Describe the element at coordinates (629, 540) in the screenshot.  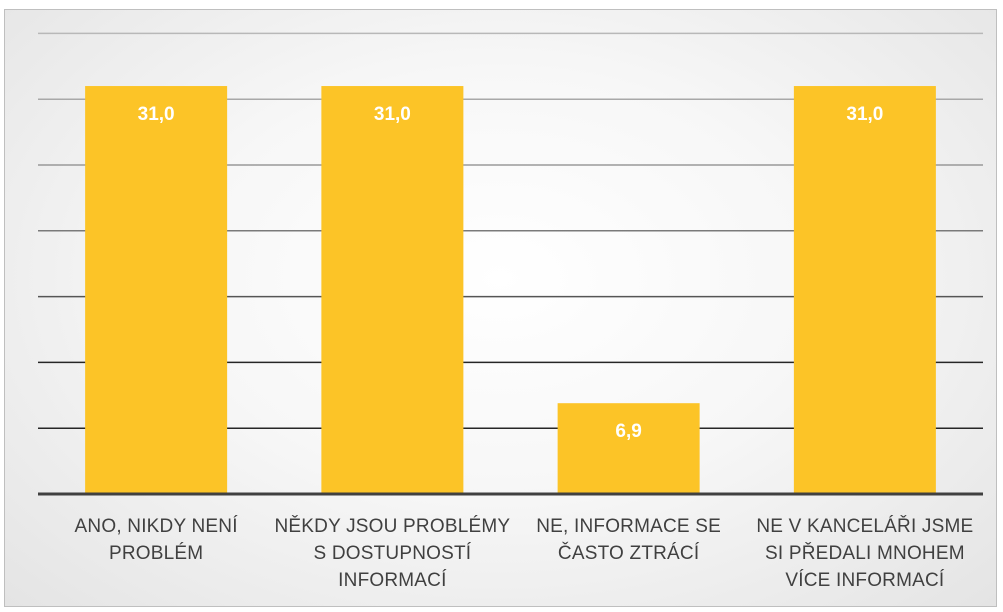
I see `category-label: NE, INFORMACE SE ČASTO ZTRÁCÍ` at that location.